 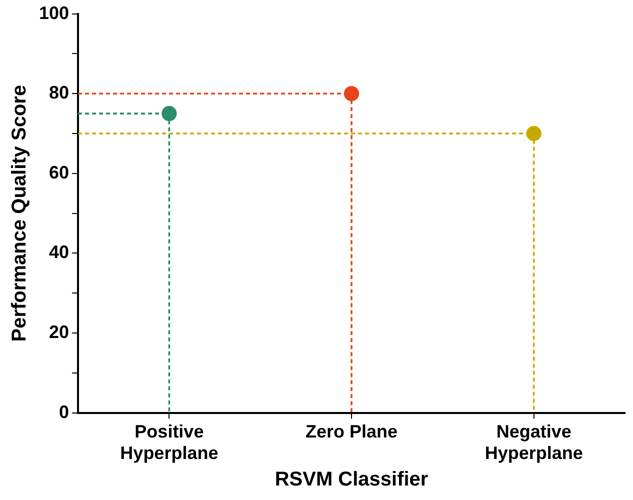 What do you see at coordinates (64, 412) in the screenshot?
I see `y-tick-label: 0` at bounding box center [64, 412].